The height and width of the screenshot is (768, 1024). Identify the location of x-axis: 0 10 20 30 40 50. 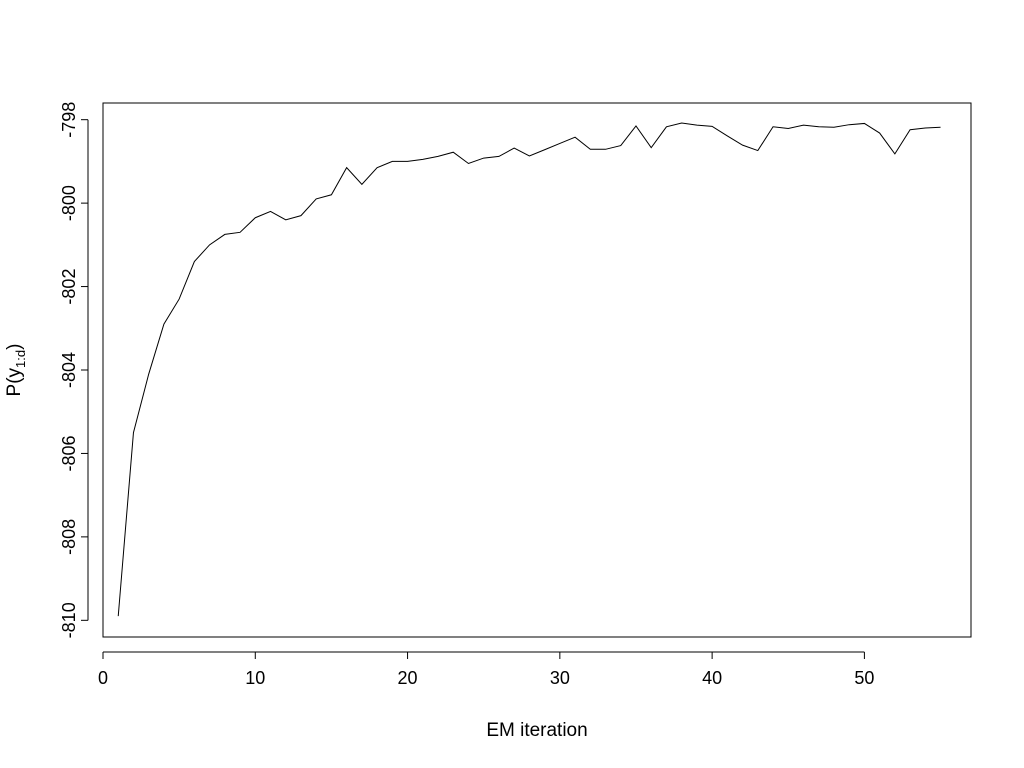
(486, 669).